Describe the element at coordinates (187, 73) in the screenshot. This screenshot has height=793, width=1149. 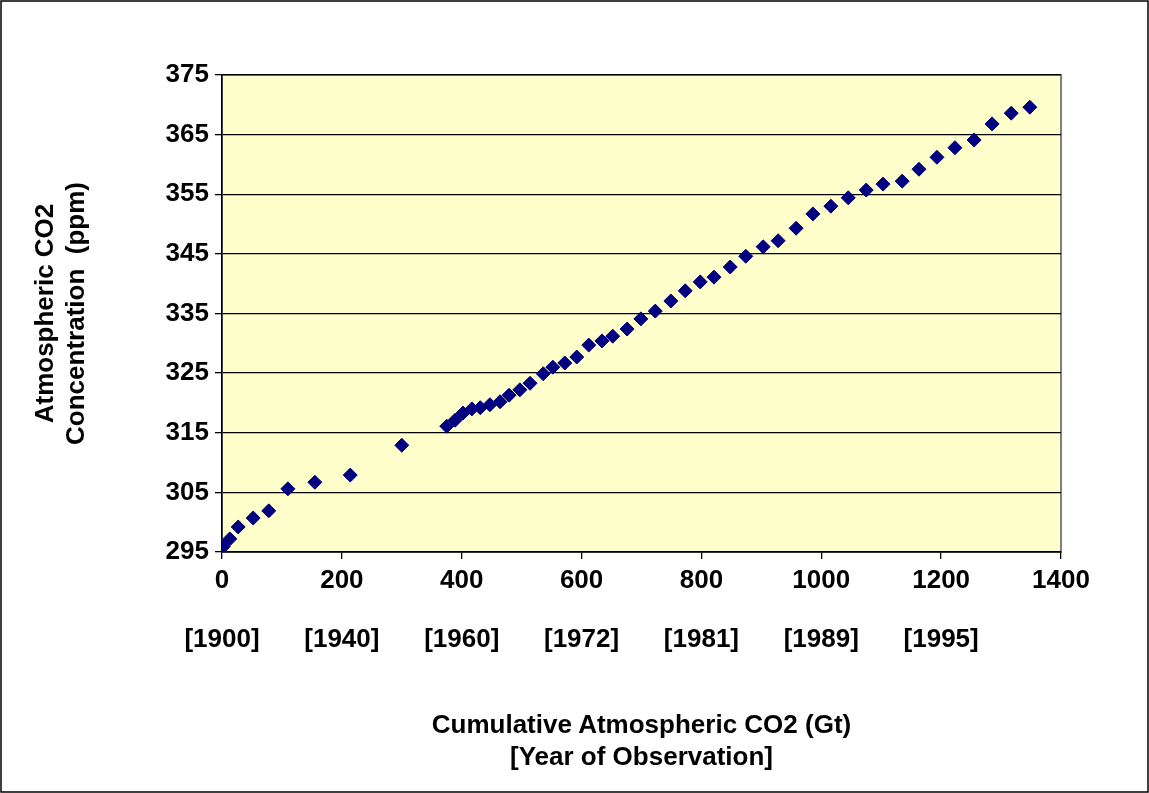
I see `y-tick-label: 375` at that location.